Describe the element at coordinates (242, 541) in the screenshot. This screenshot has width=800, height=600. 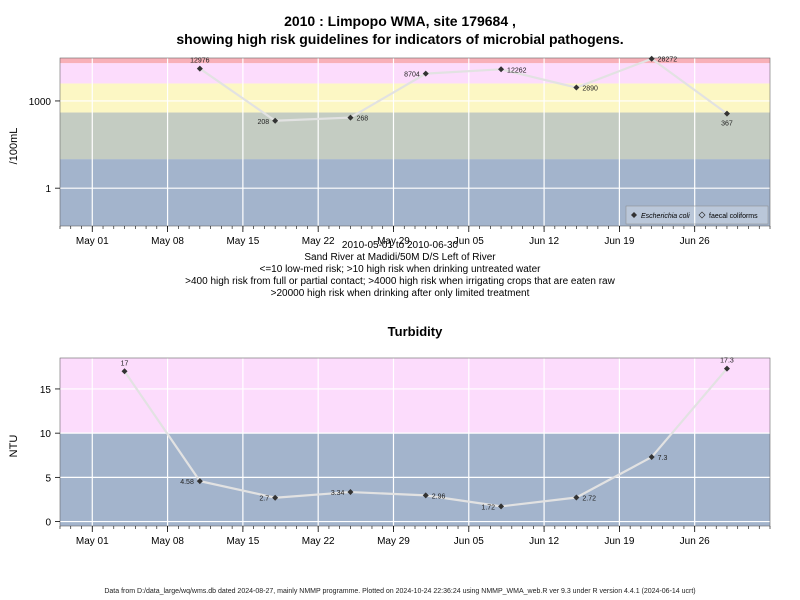
I see `panel2-x-tick-label: May 15` at that location.